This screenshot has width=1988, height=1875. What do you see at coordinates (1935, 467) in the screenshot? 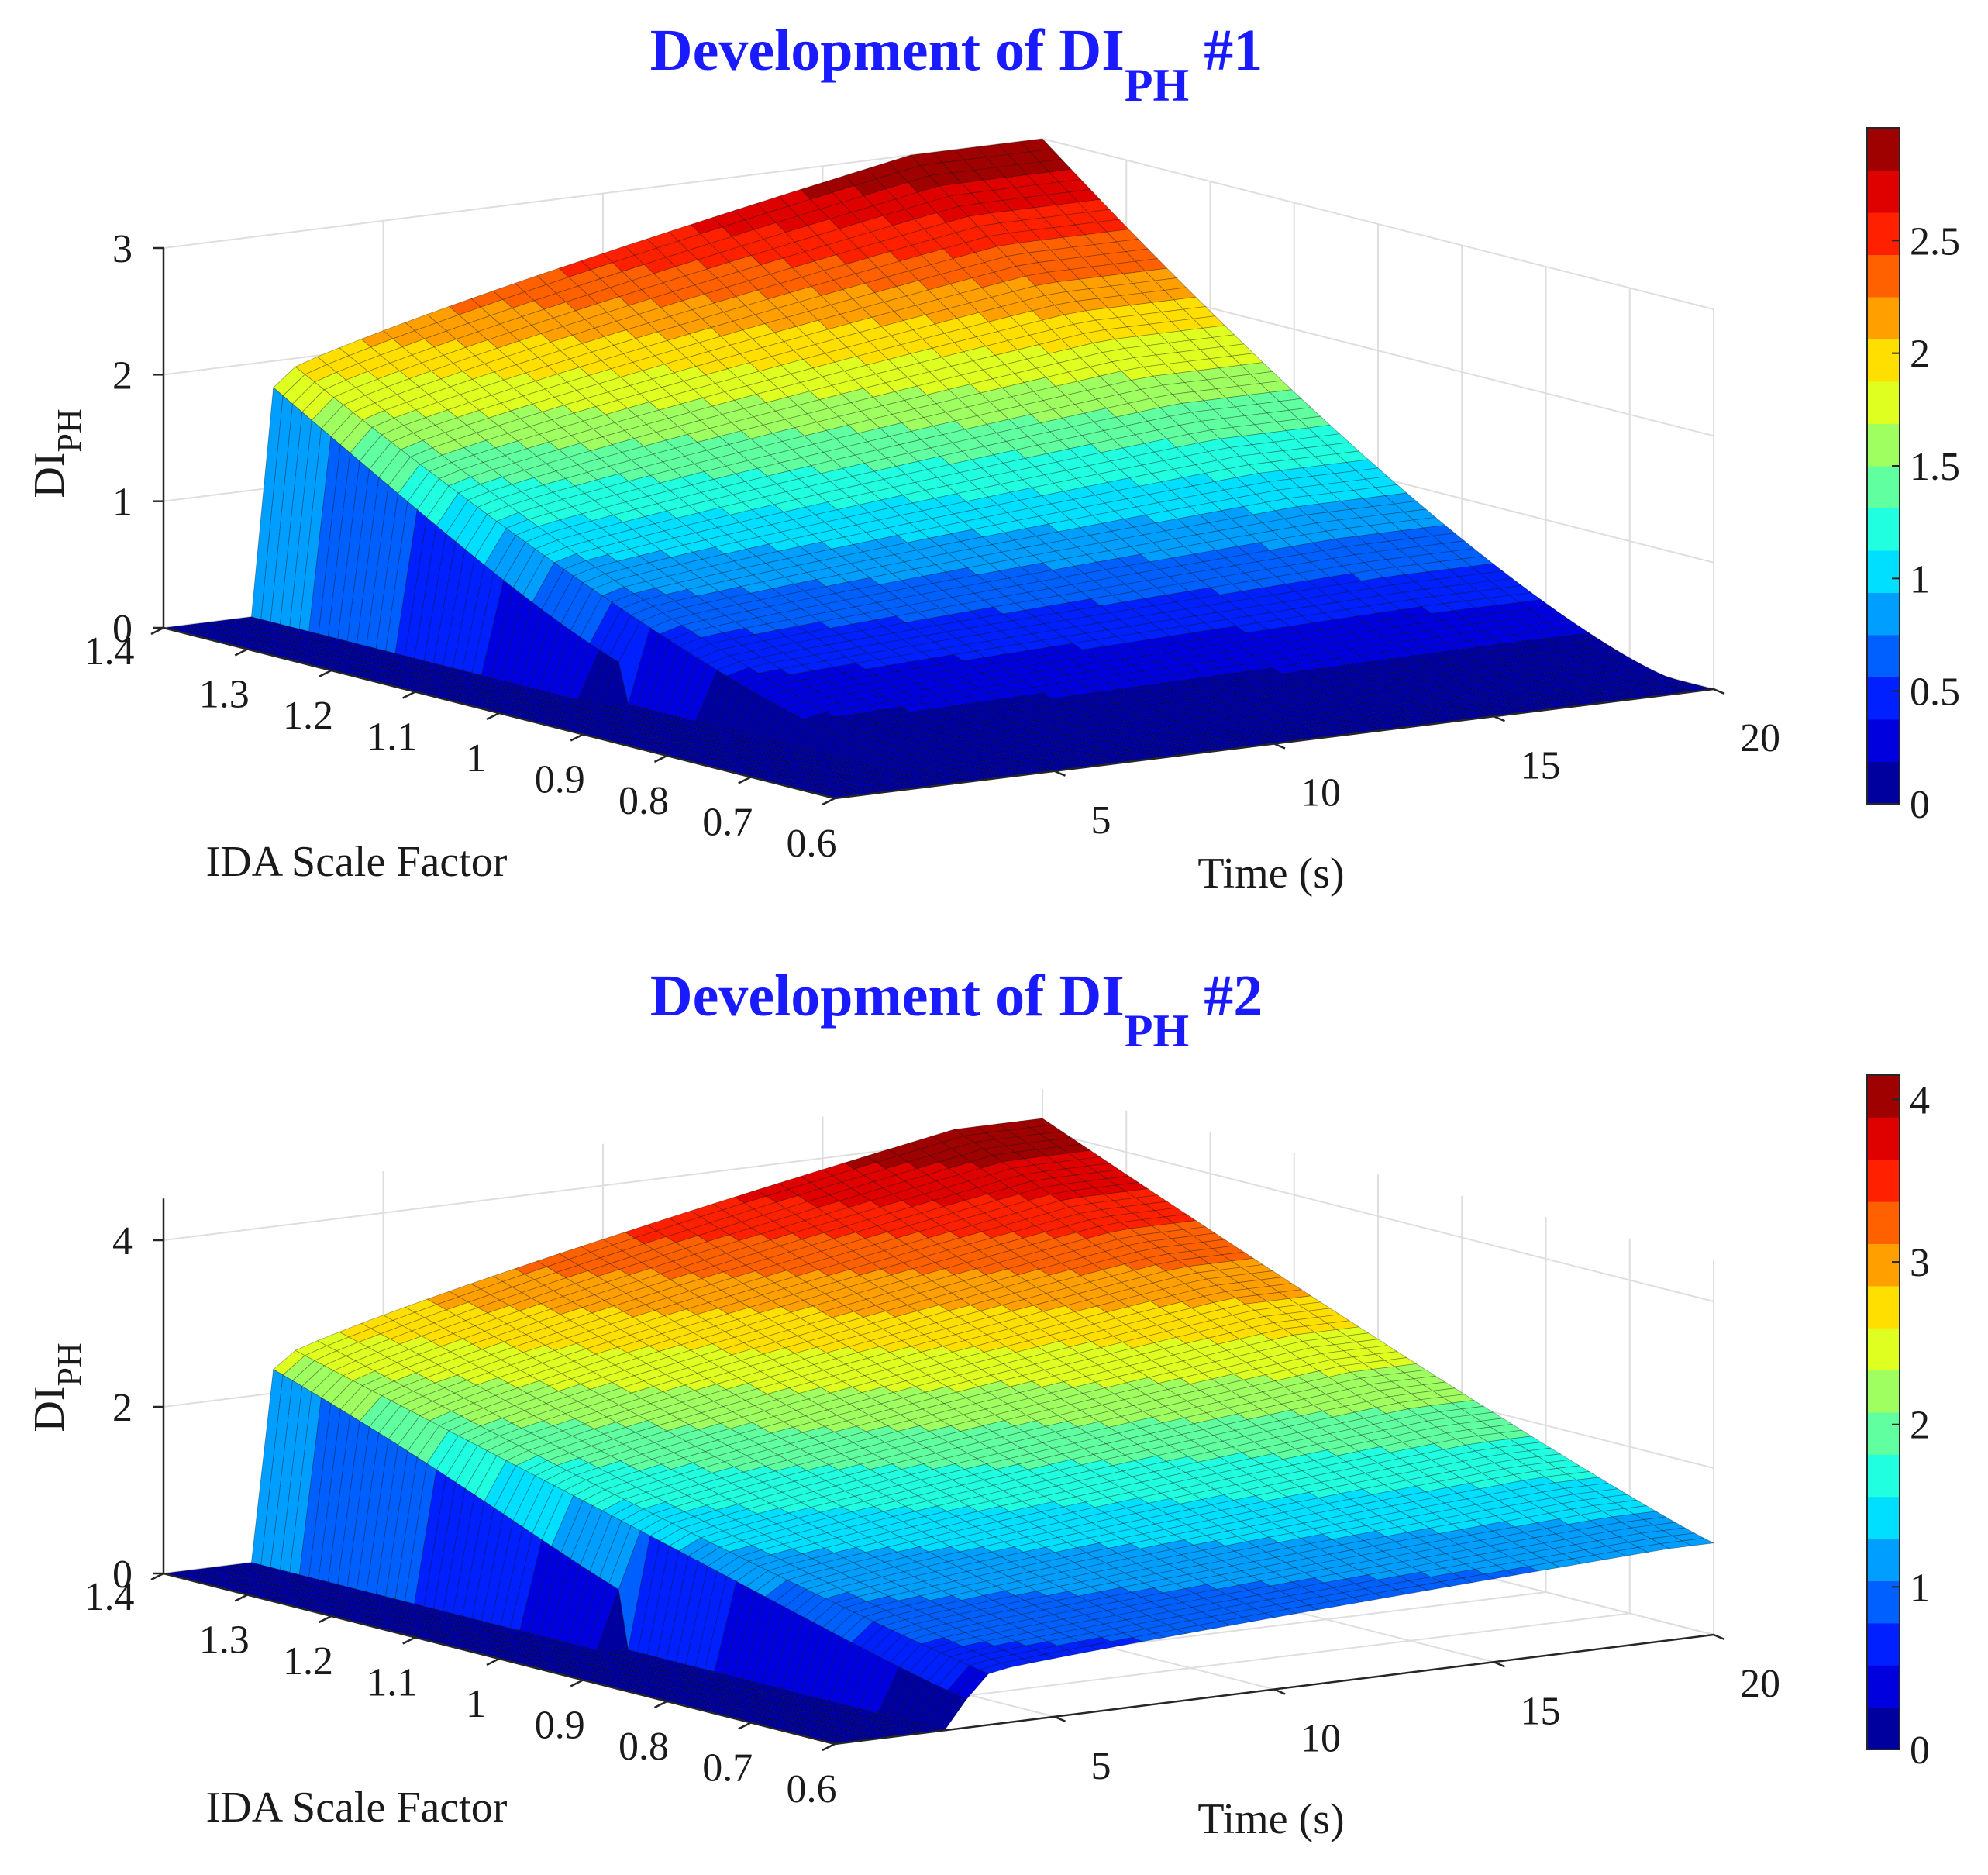
I see `colorbar-tick-label: 1.5` at bounding box center [1935, 467].